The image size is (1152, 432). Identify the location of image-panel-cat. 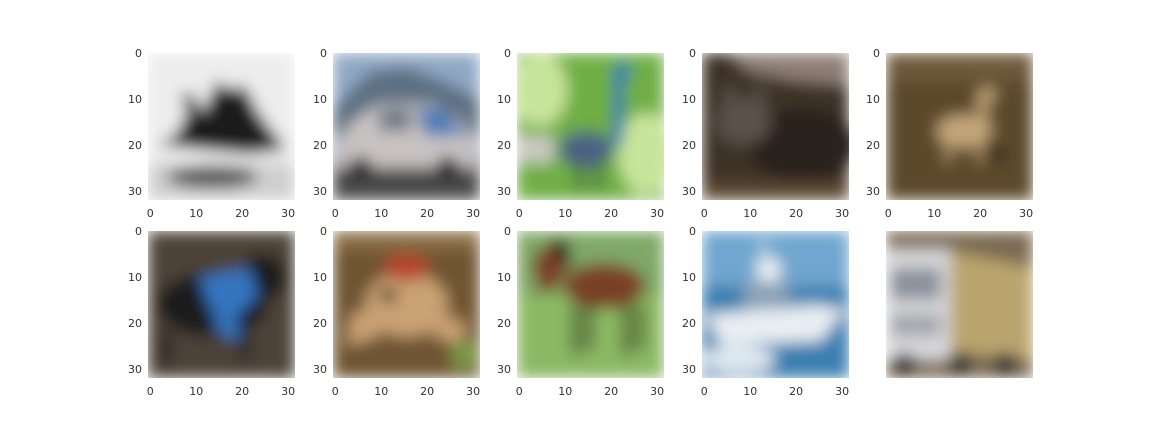
(775, 126).